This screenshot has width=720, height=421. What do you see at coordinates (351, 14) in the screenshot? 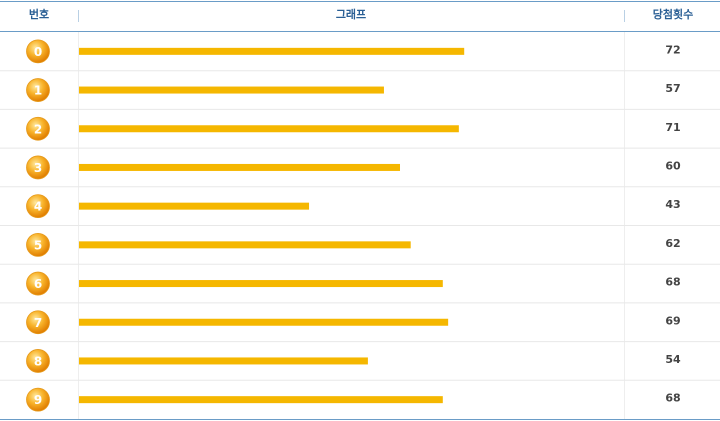
I see `header-graph: 그래프` at bounding box center [351, 14].